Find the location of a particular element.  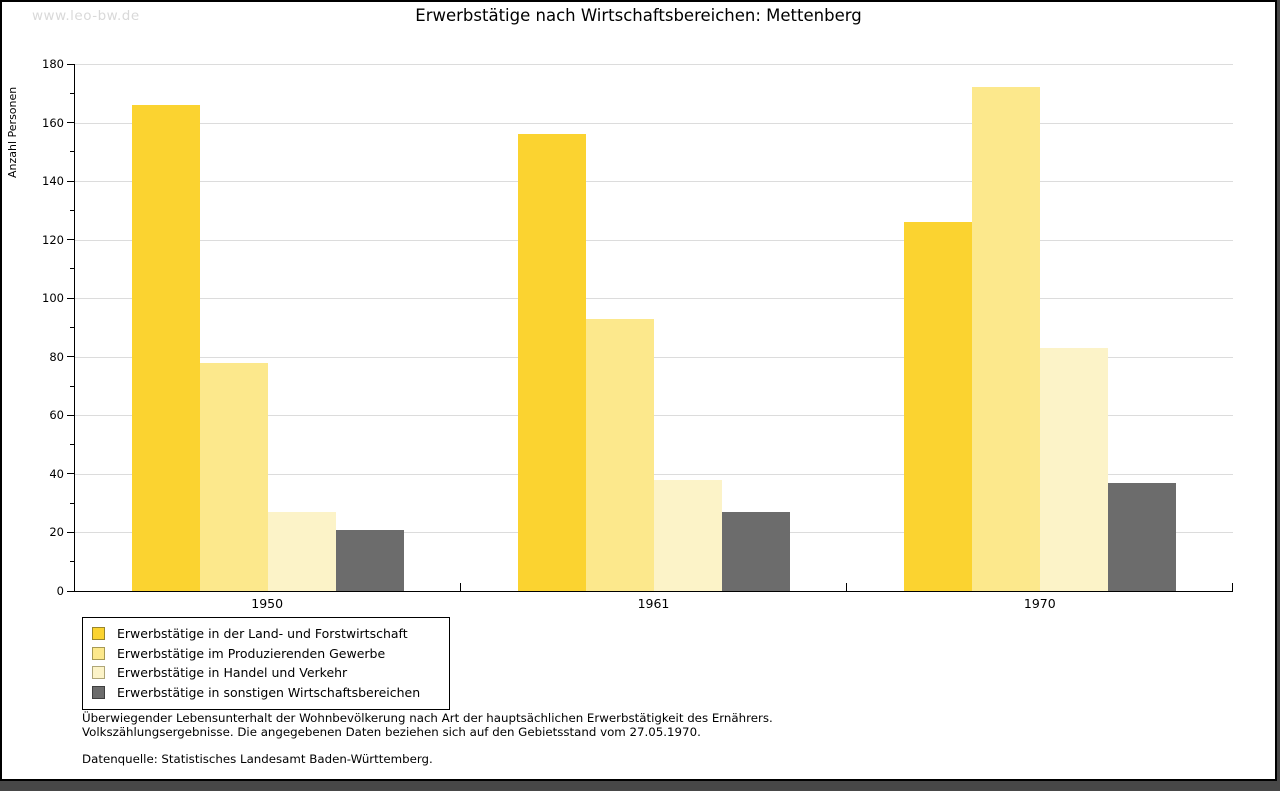

y-tick-label: 0 is located at coordinates (60, 591).